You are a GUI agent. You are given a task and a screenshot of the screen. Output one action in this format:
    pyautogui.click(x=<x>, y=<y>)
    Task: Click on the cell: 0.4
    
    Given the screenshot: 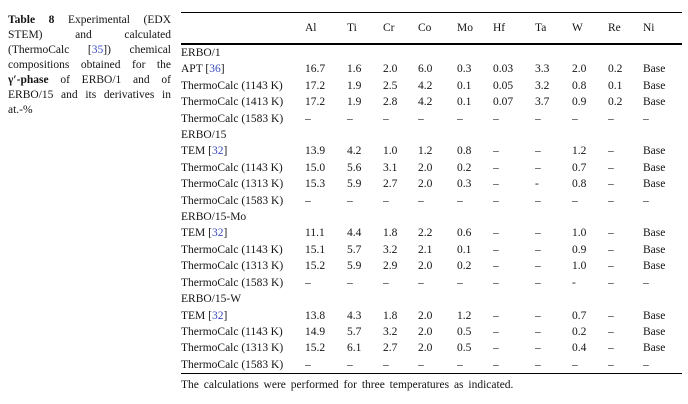 What is the action you would take?
    pyautogui.click(x=579, y=348)
    